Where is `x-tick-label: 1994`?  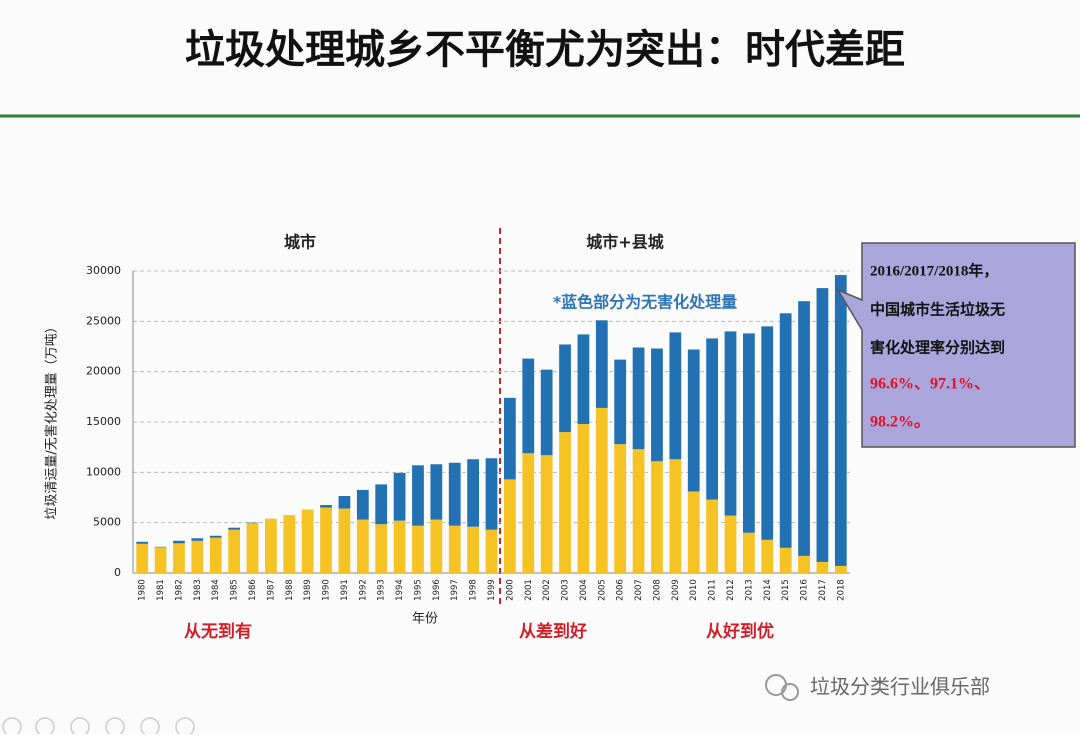
x-tick-label: 1994 is located at coordinates (400, 590).